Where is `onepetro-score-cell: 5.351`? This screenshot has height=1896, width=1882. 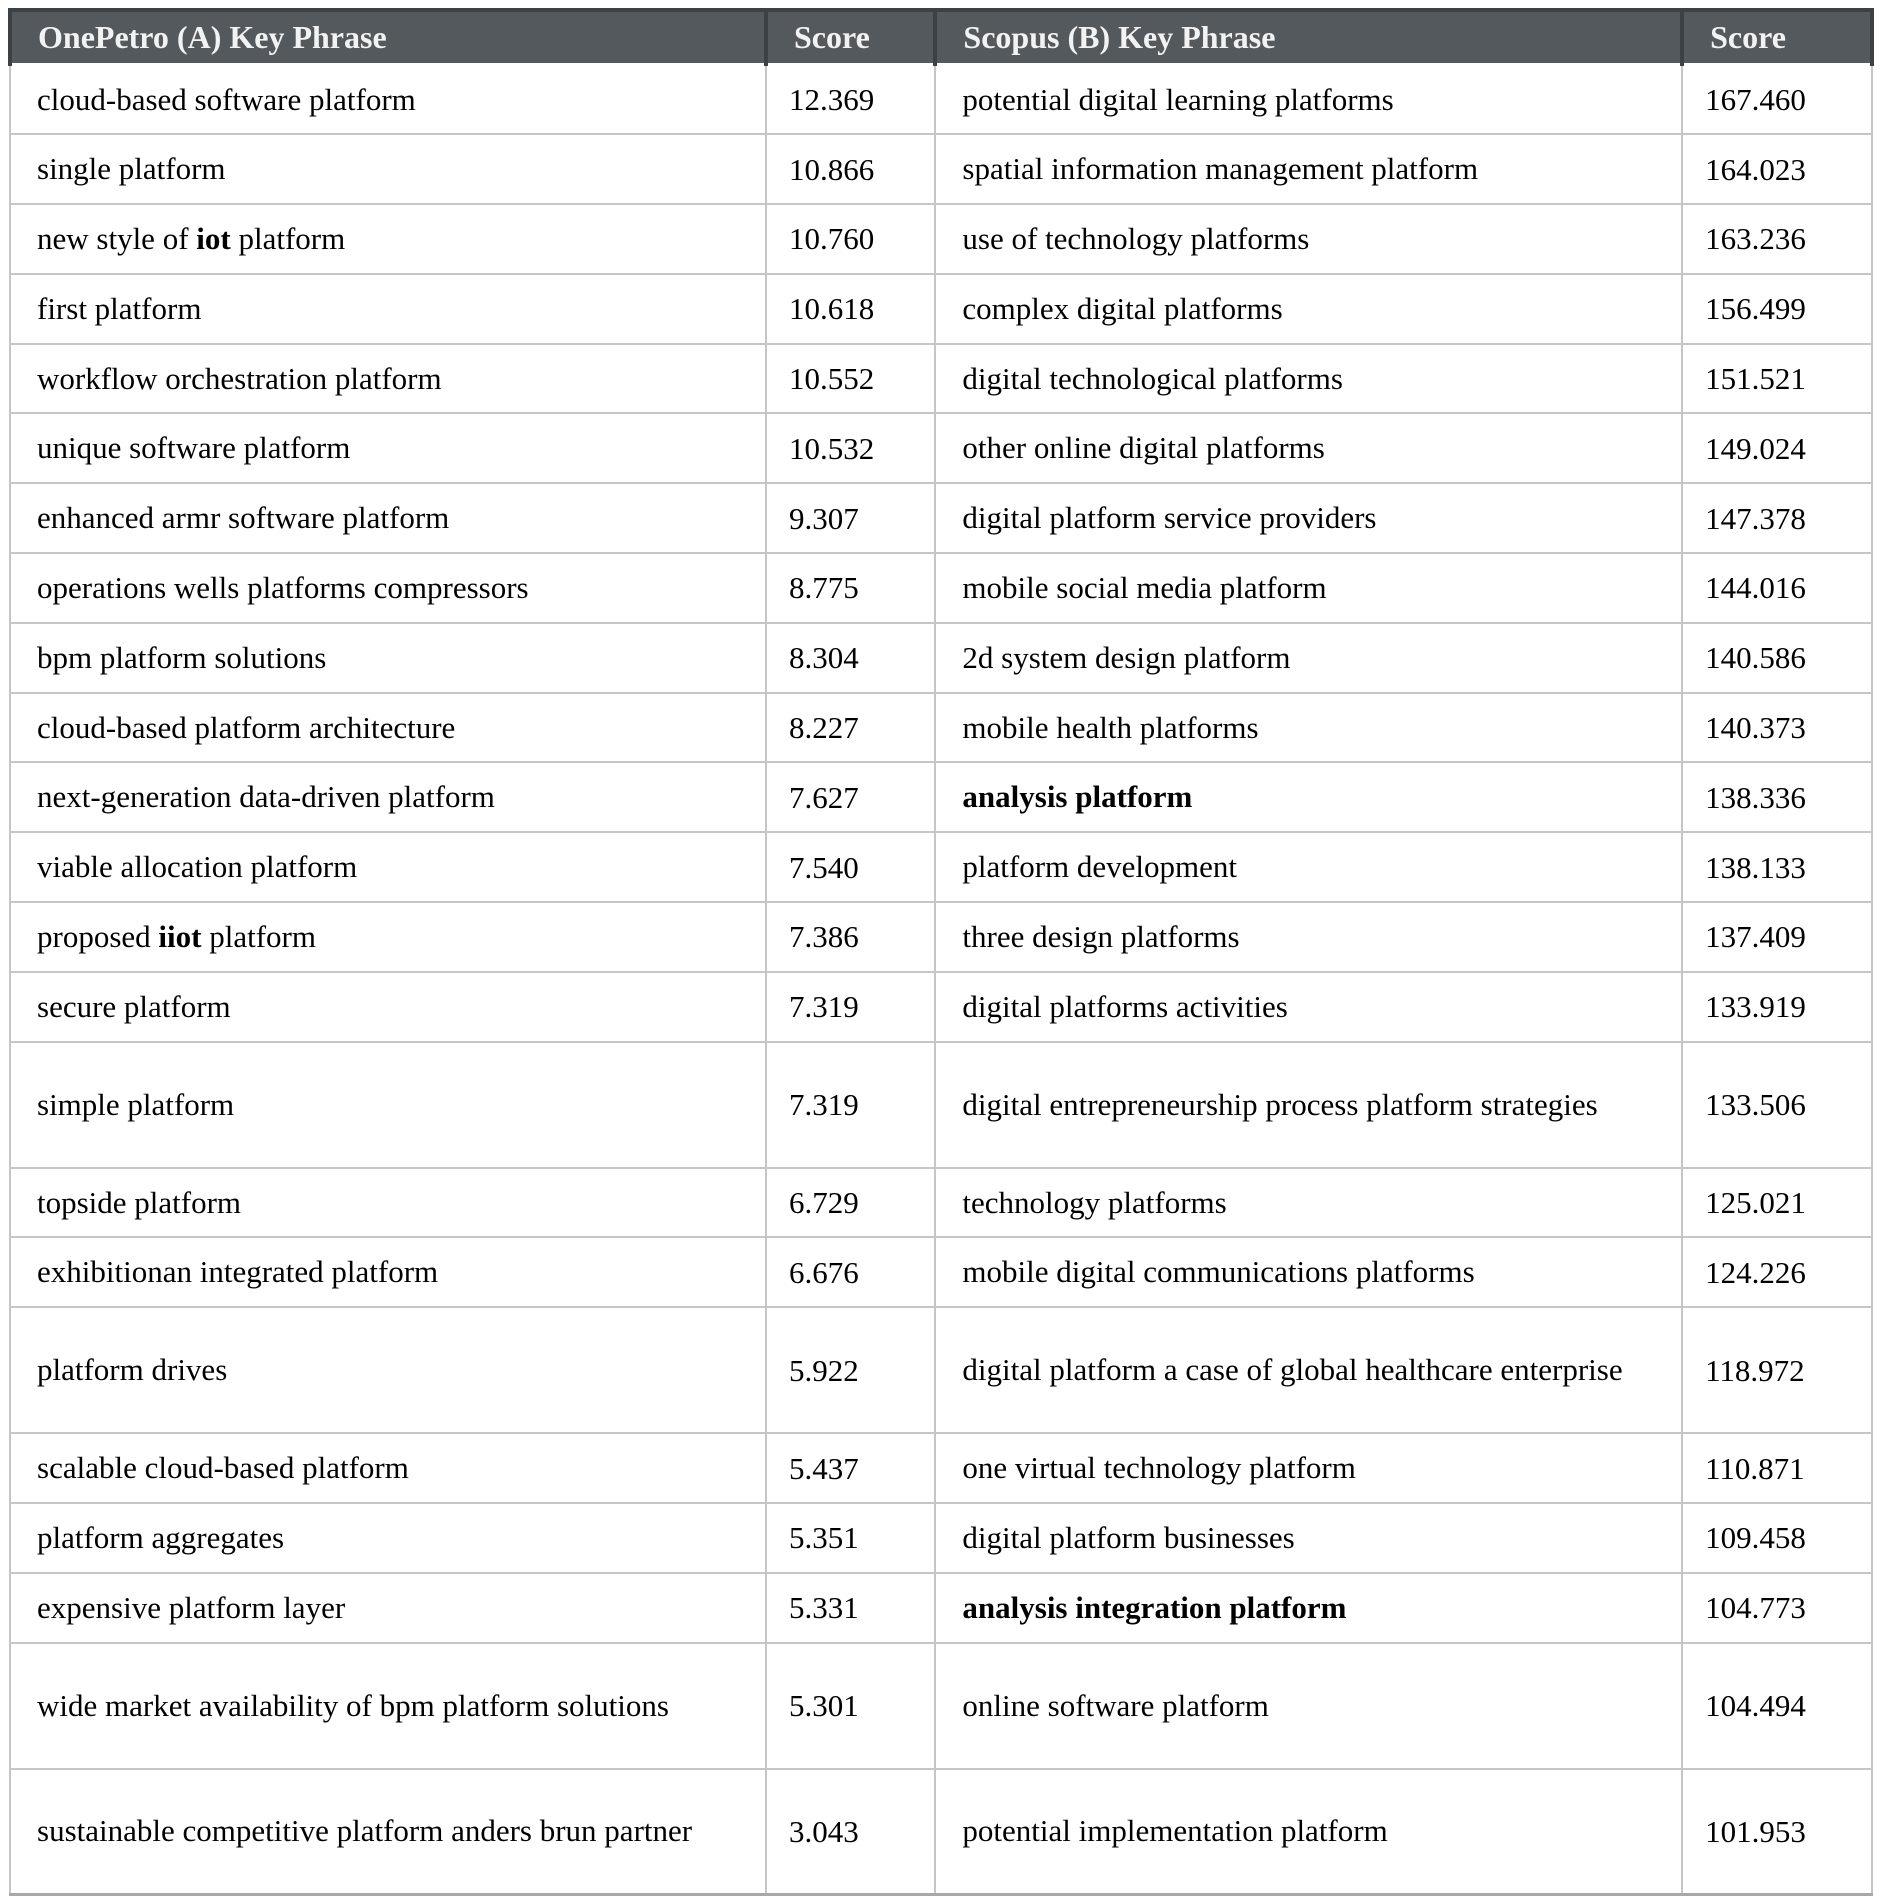 onepetro-score-cell: 5.351 is located at coordinates (850, 1538).